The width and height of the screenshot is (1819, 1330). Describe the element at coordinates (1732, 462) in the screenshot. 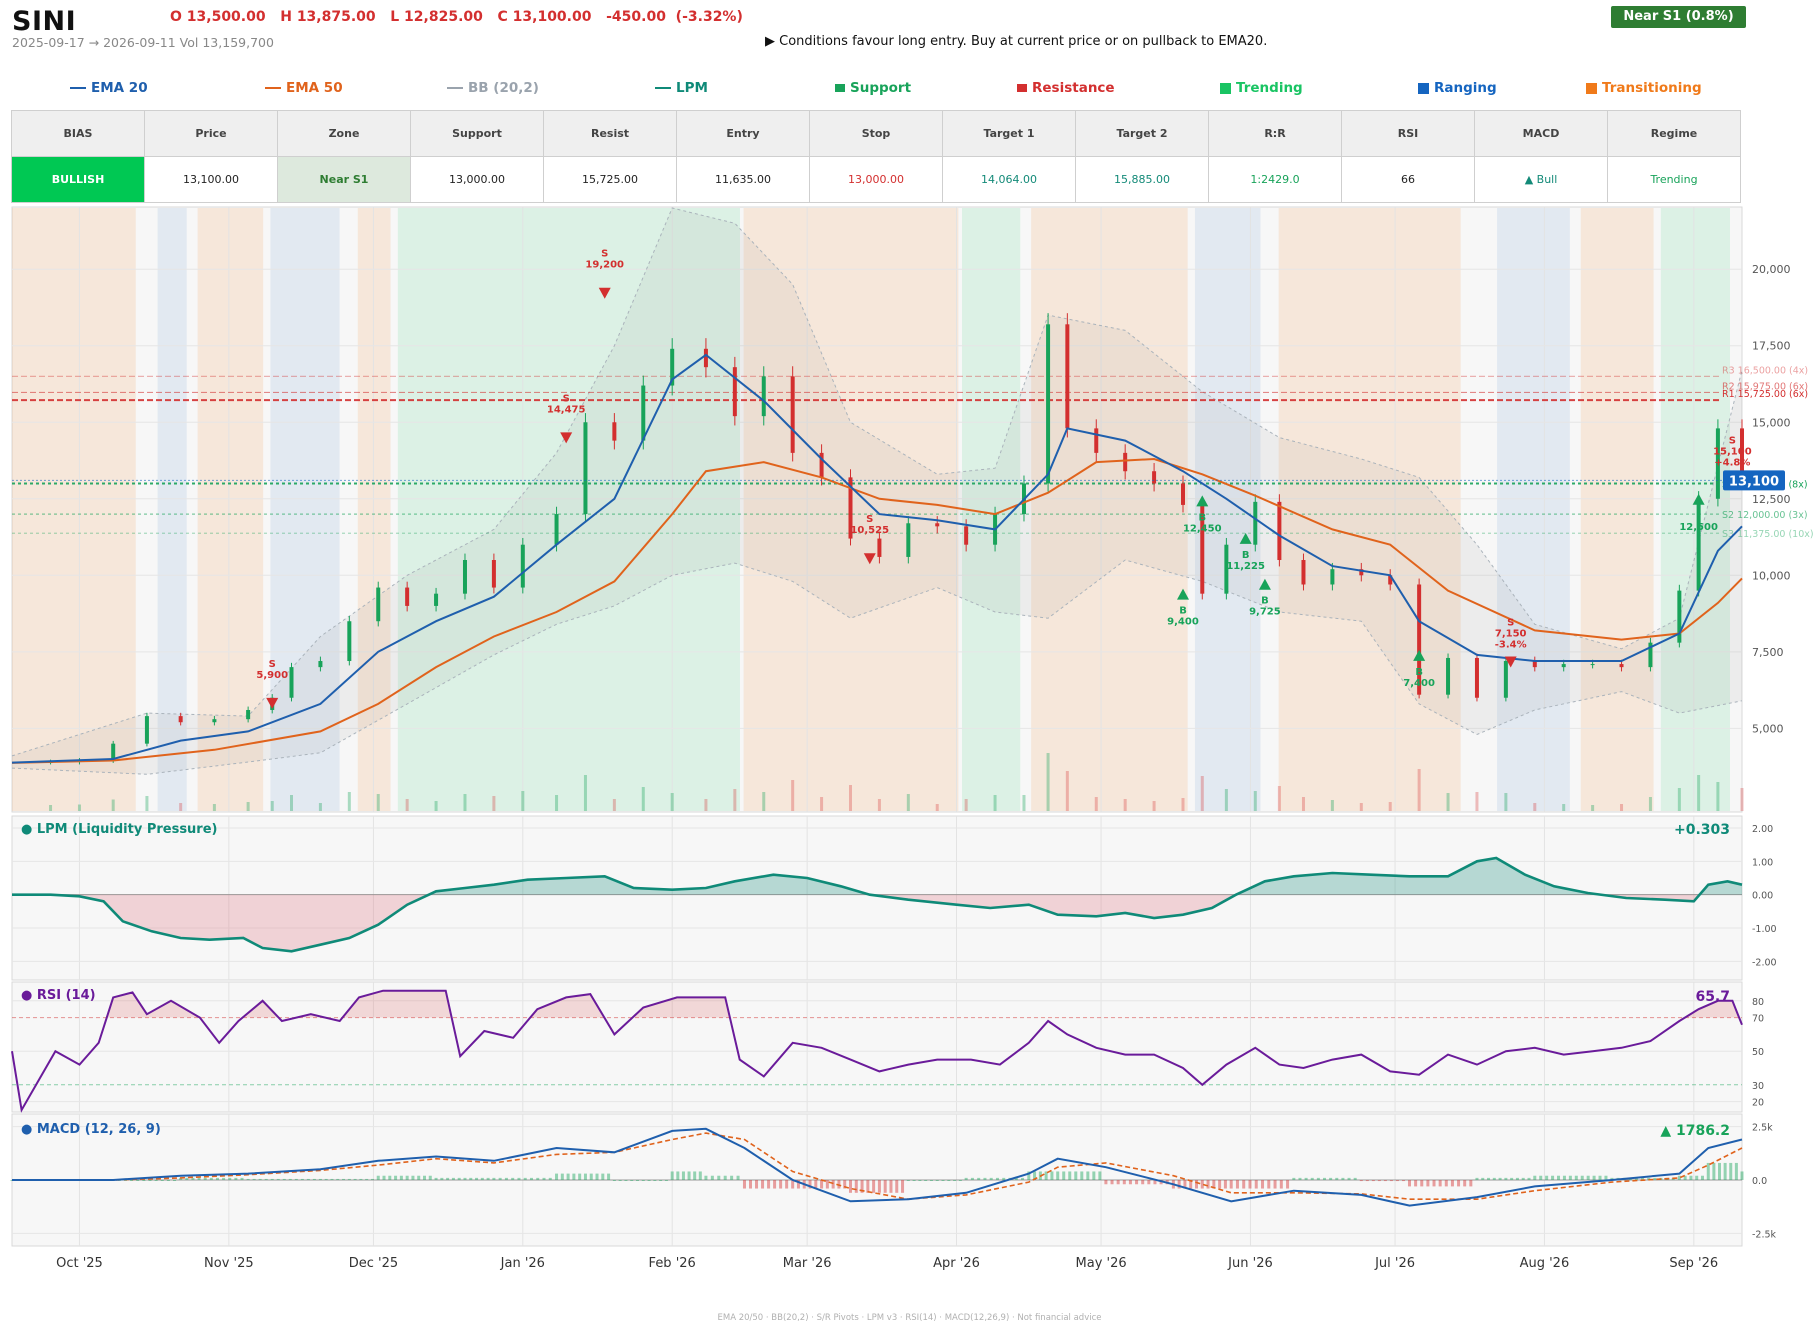

I see `signal-pct-label: +4.8%` at that location.